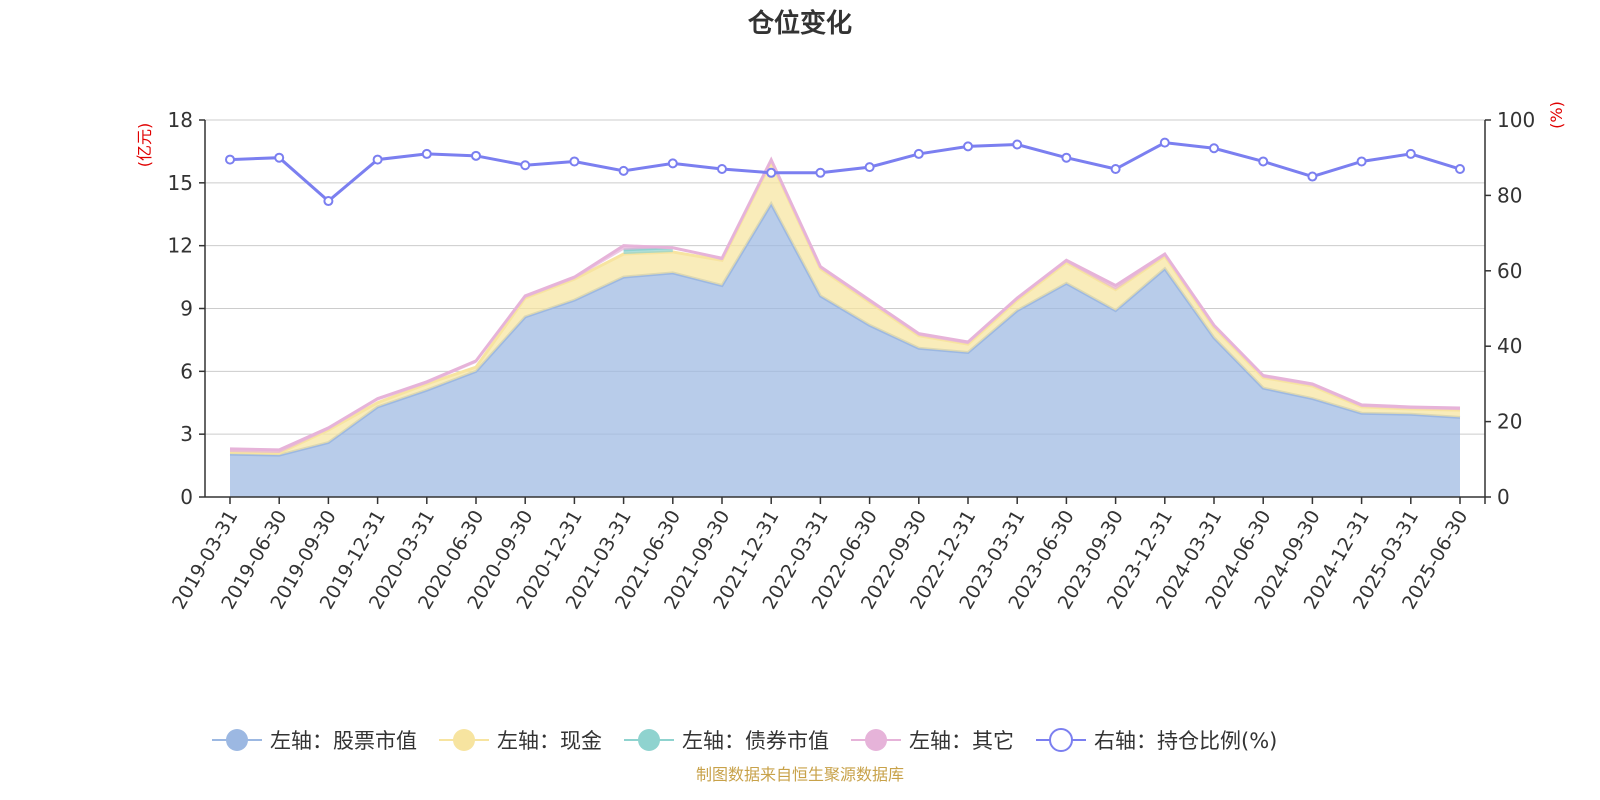 This screenshot has height=800, width=1600. I want to click on legend-item: 左轴：其它, so click(932, 741).